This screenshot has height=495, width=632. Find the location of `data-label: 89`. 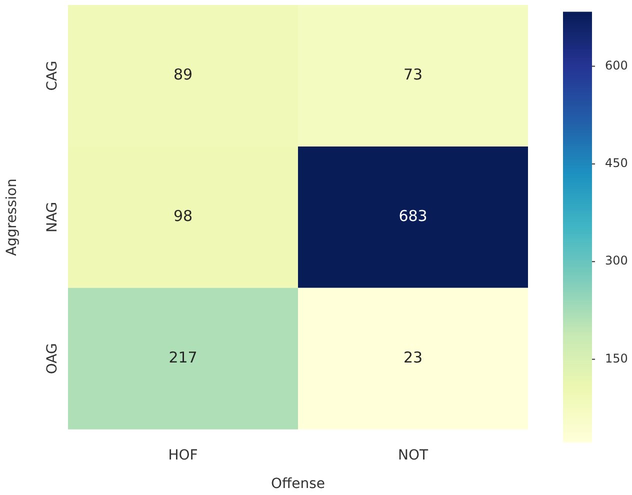

data-label: 89 is located at coordinates (183, 75).